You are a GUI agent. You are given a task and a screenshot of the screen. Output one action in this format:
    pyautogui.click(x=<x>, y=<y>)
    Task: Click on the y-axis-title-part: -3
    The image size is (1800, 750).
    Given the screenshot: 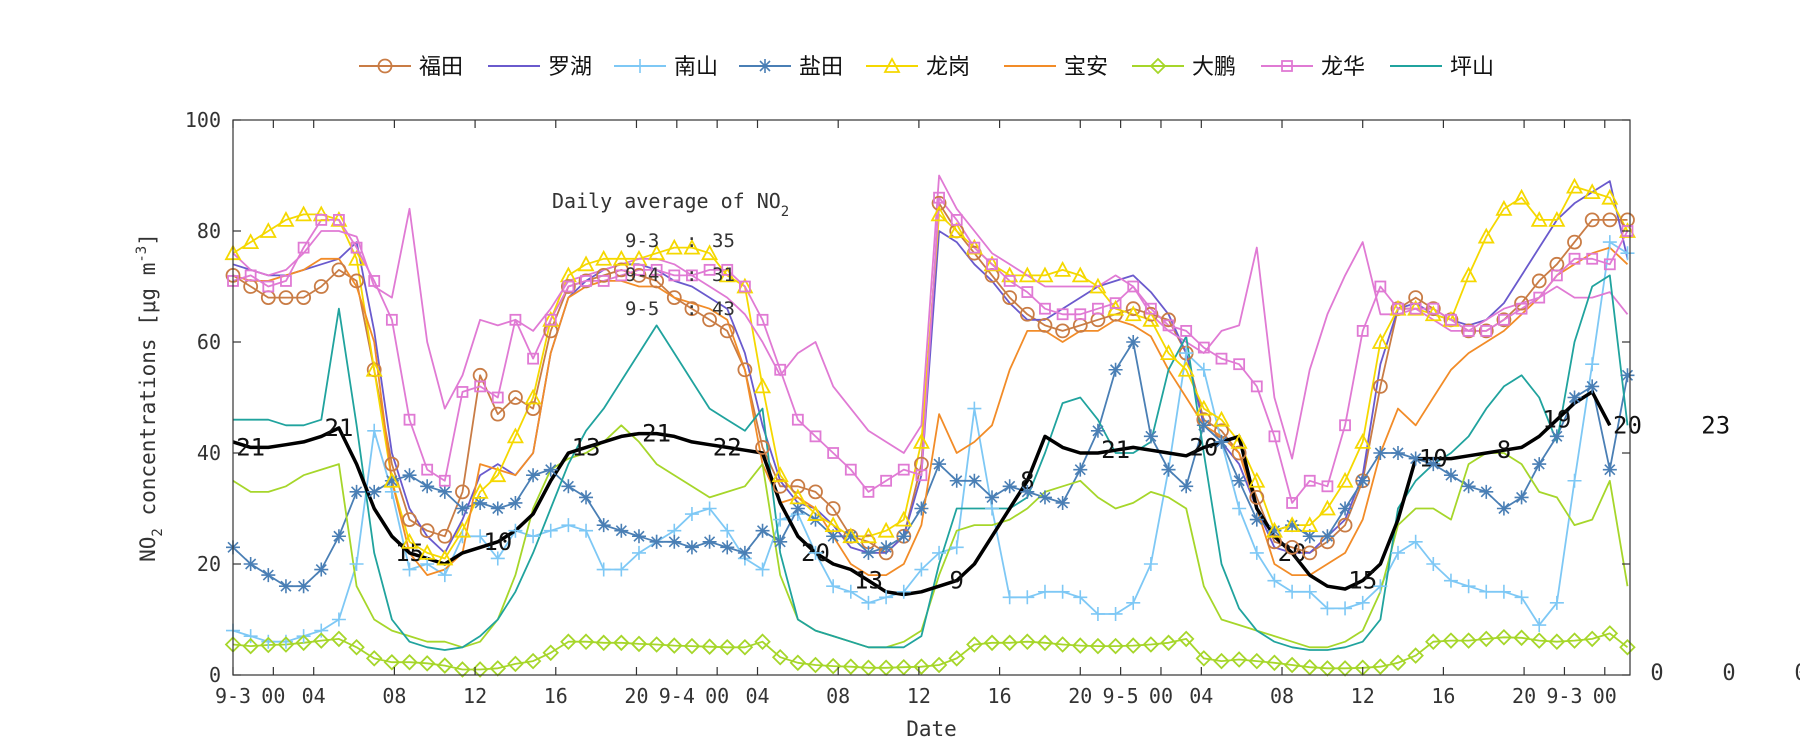 What is the action you would take?
    pyautogui.click(x=142, y=254)
    